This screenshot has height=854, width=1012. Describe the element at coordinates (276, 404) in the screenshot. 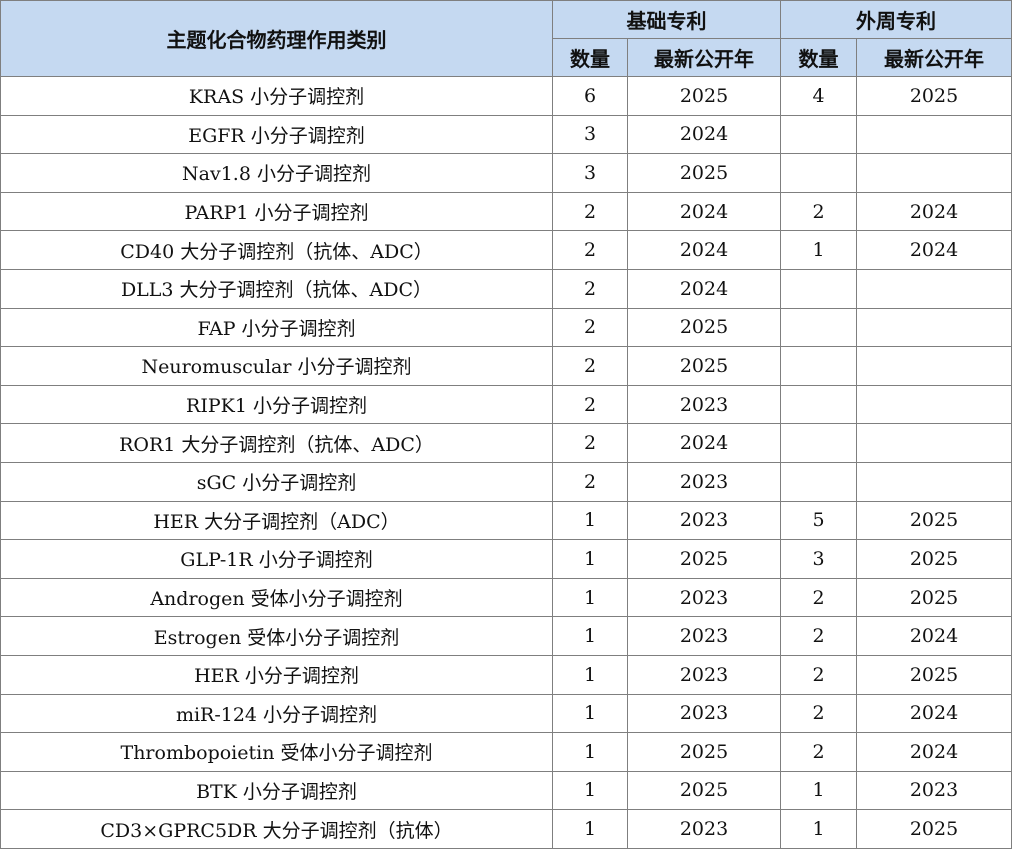

I see `category-cell: RIPK1 小分子调控剂` at that location.